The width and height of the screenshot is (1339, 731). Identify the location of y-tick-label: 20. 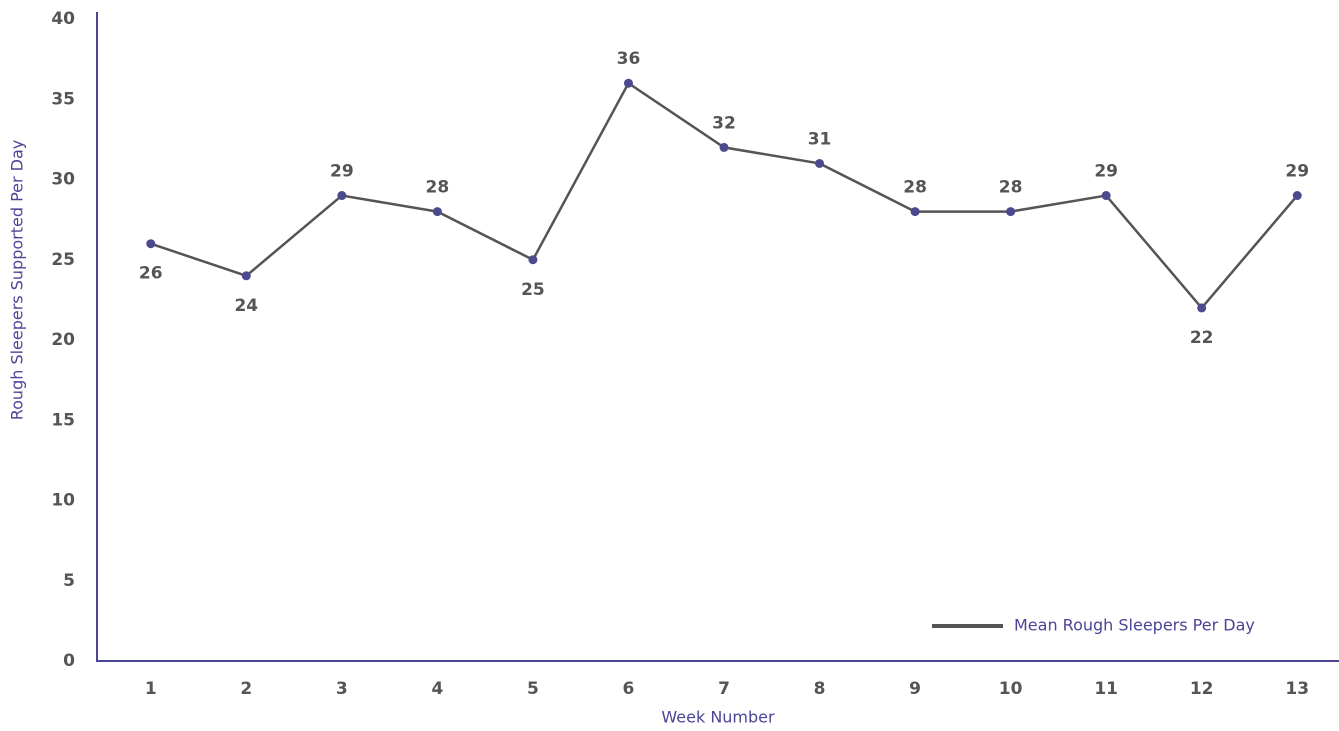
(63, 340).